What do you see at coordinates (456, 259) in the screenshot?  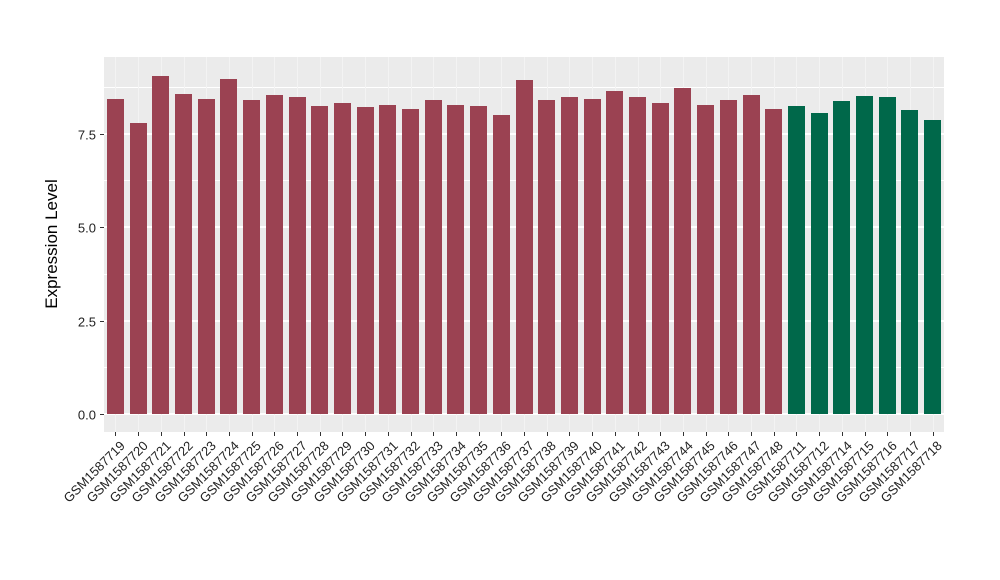 I see `bar-GSM1587734` at bounding box center [456, 259].